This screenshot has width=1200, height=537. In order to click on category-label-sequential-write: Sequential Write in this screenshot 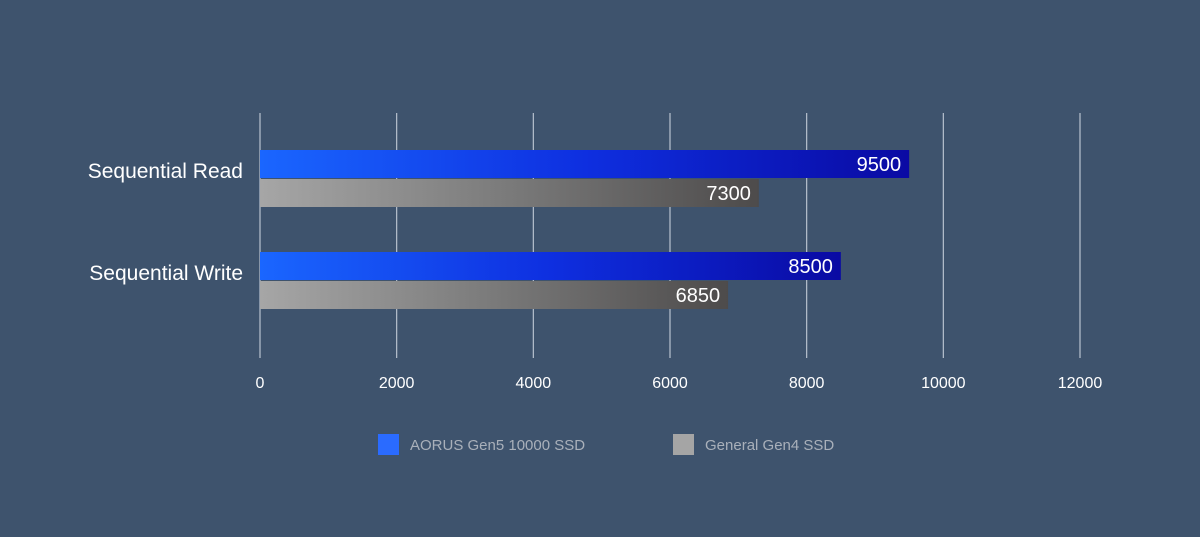, I will do `click(166, 273)`.